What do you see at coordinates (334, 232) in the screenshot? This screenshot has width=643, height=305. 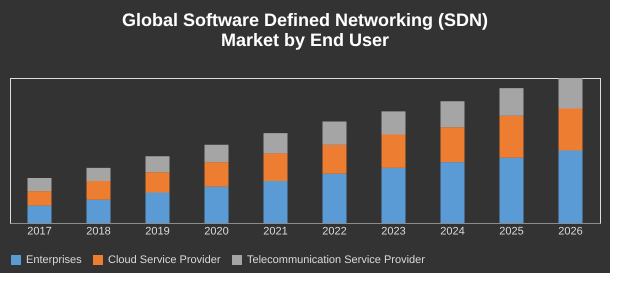 I see `x-tick-label: 2022` at bounding box center [334, 232].